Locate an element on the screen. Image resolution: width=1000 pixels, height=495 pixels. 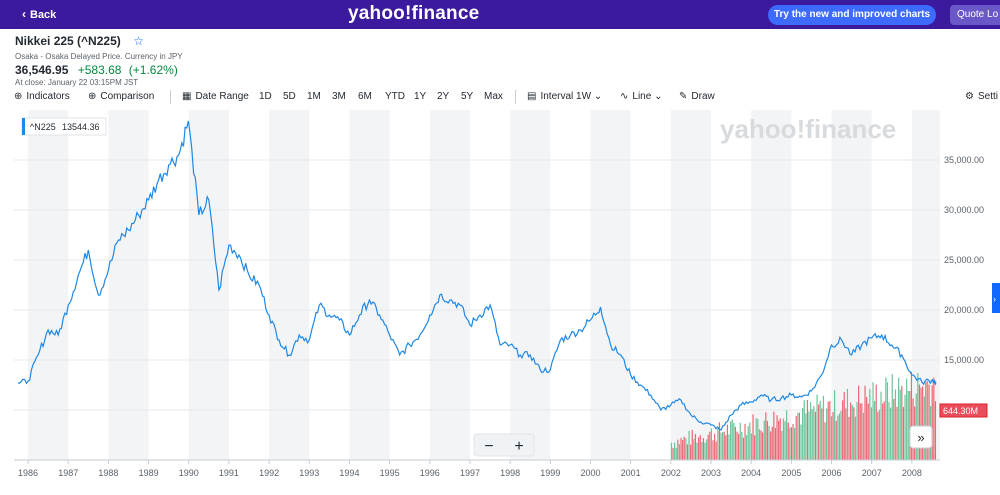
range-1d: 1D is located at coordinates (265, 96).